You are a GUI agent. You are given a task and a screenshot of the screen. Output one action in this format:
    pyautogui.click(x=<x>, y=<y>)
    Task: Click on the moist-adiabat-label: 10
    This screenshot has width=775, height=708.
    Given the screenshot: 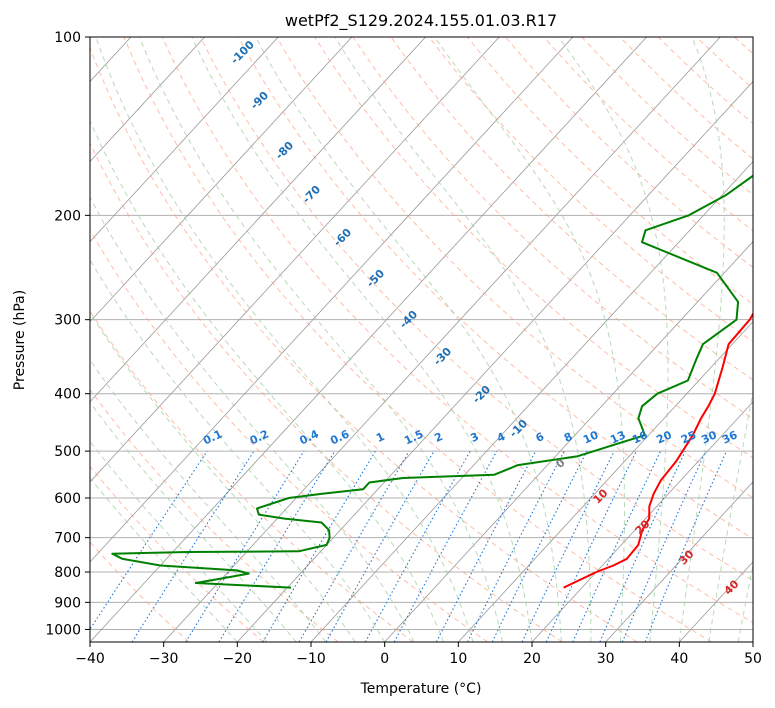 What is the action you would take?
    pyautogui.click(x=601, y=496)
    